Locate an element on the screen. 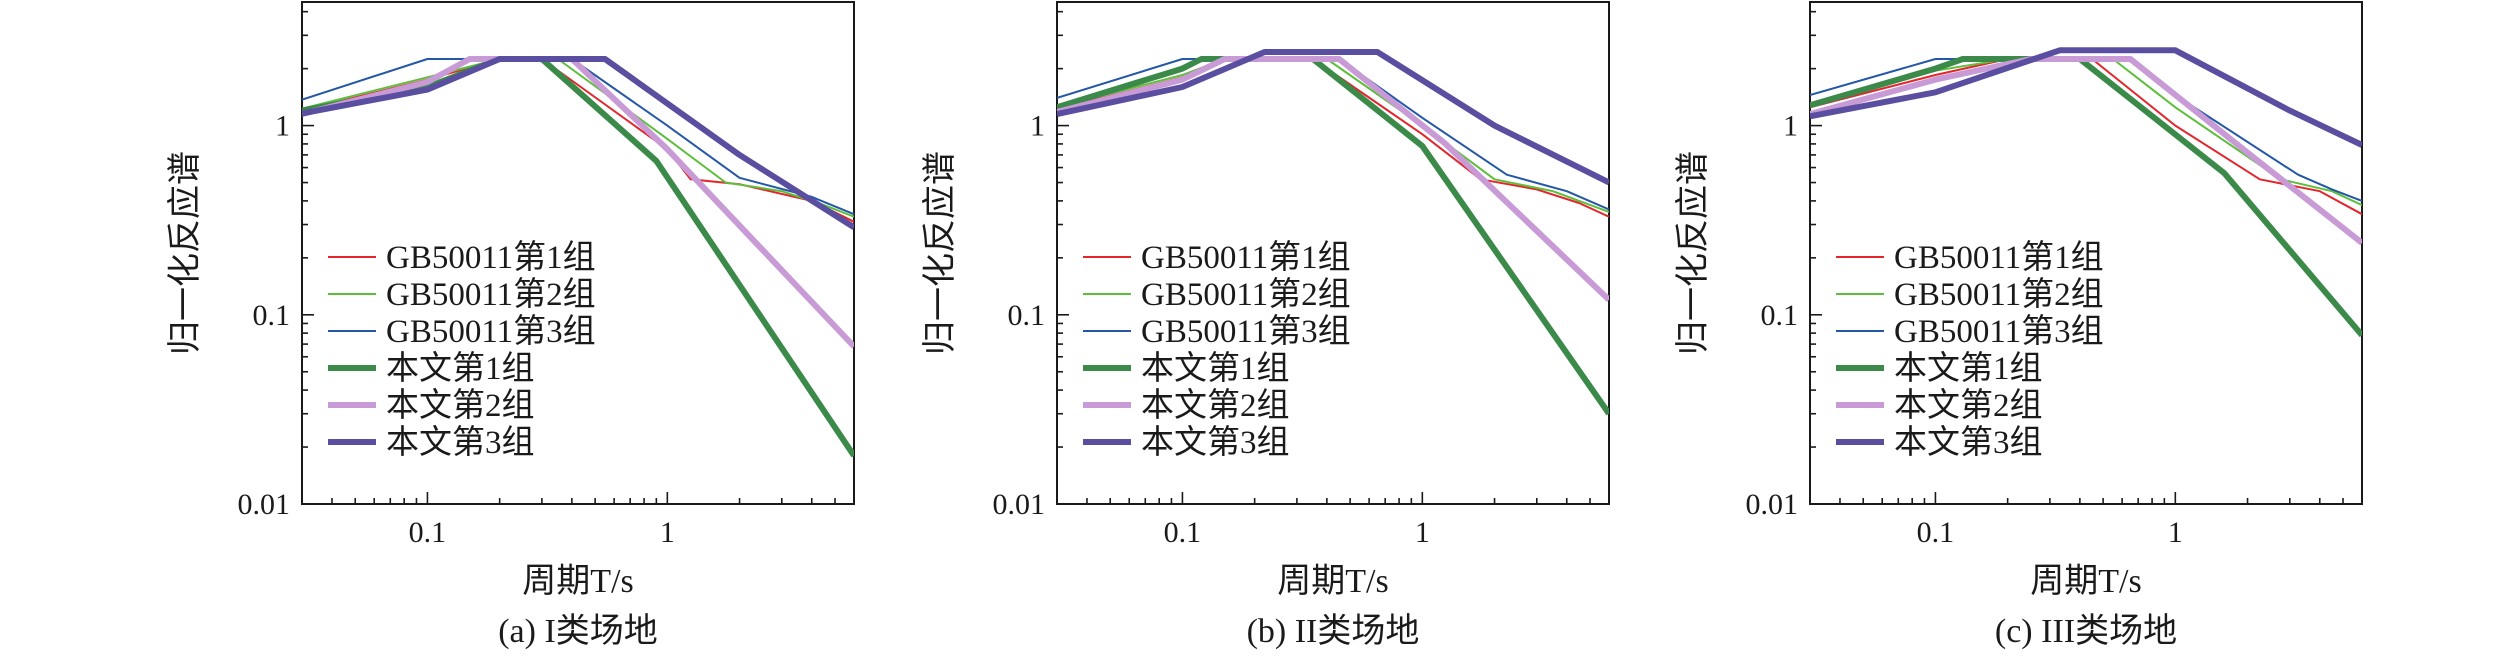  panel-caption: (b) II类场地 is located at coordinates (1333, 631).